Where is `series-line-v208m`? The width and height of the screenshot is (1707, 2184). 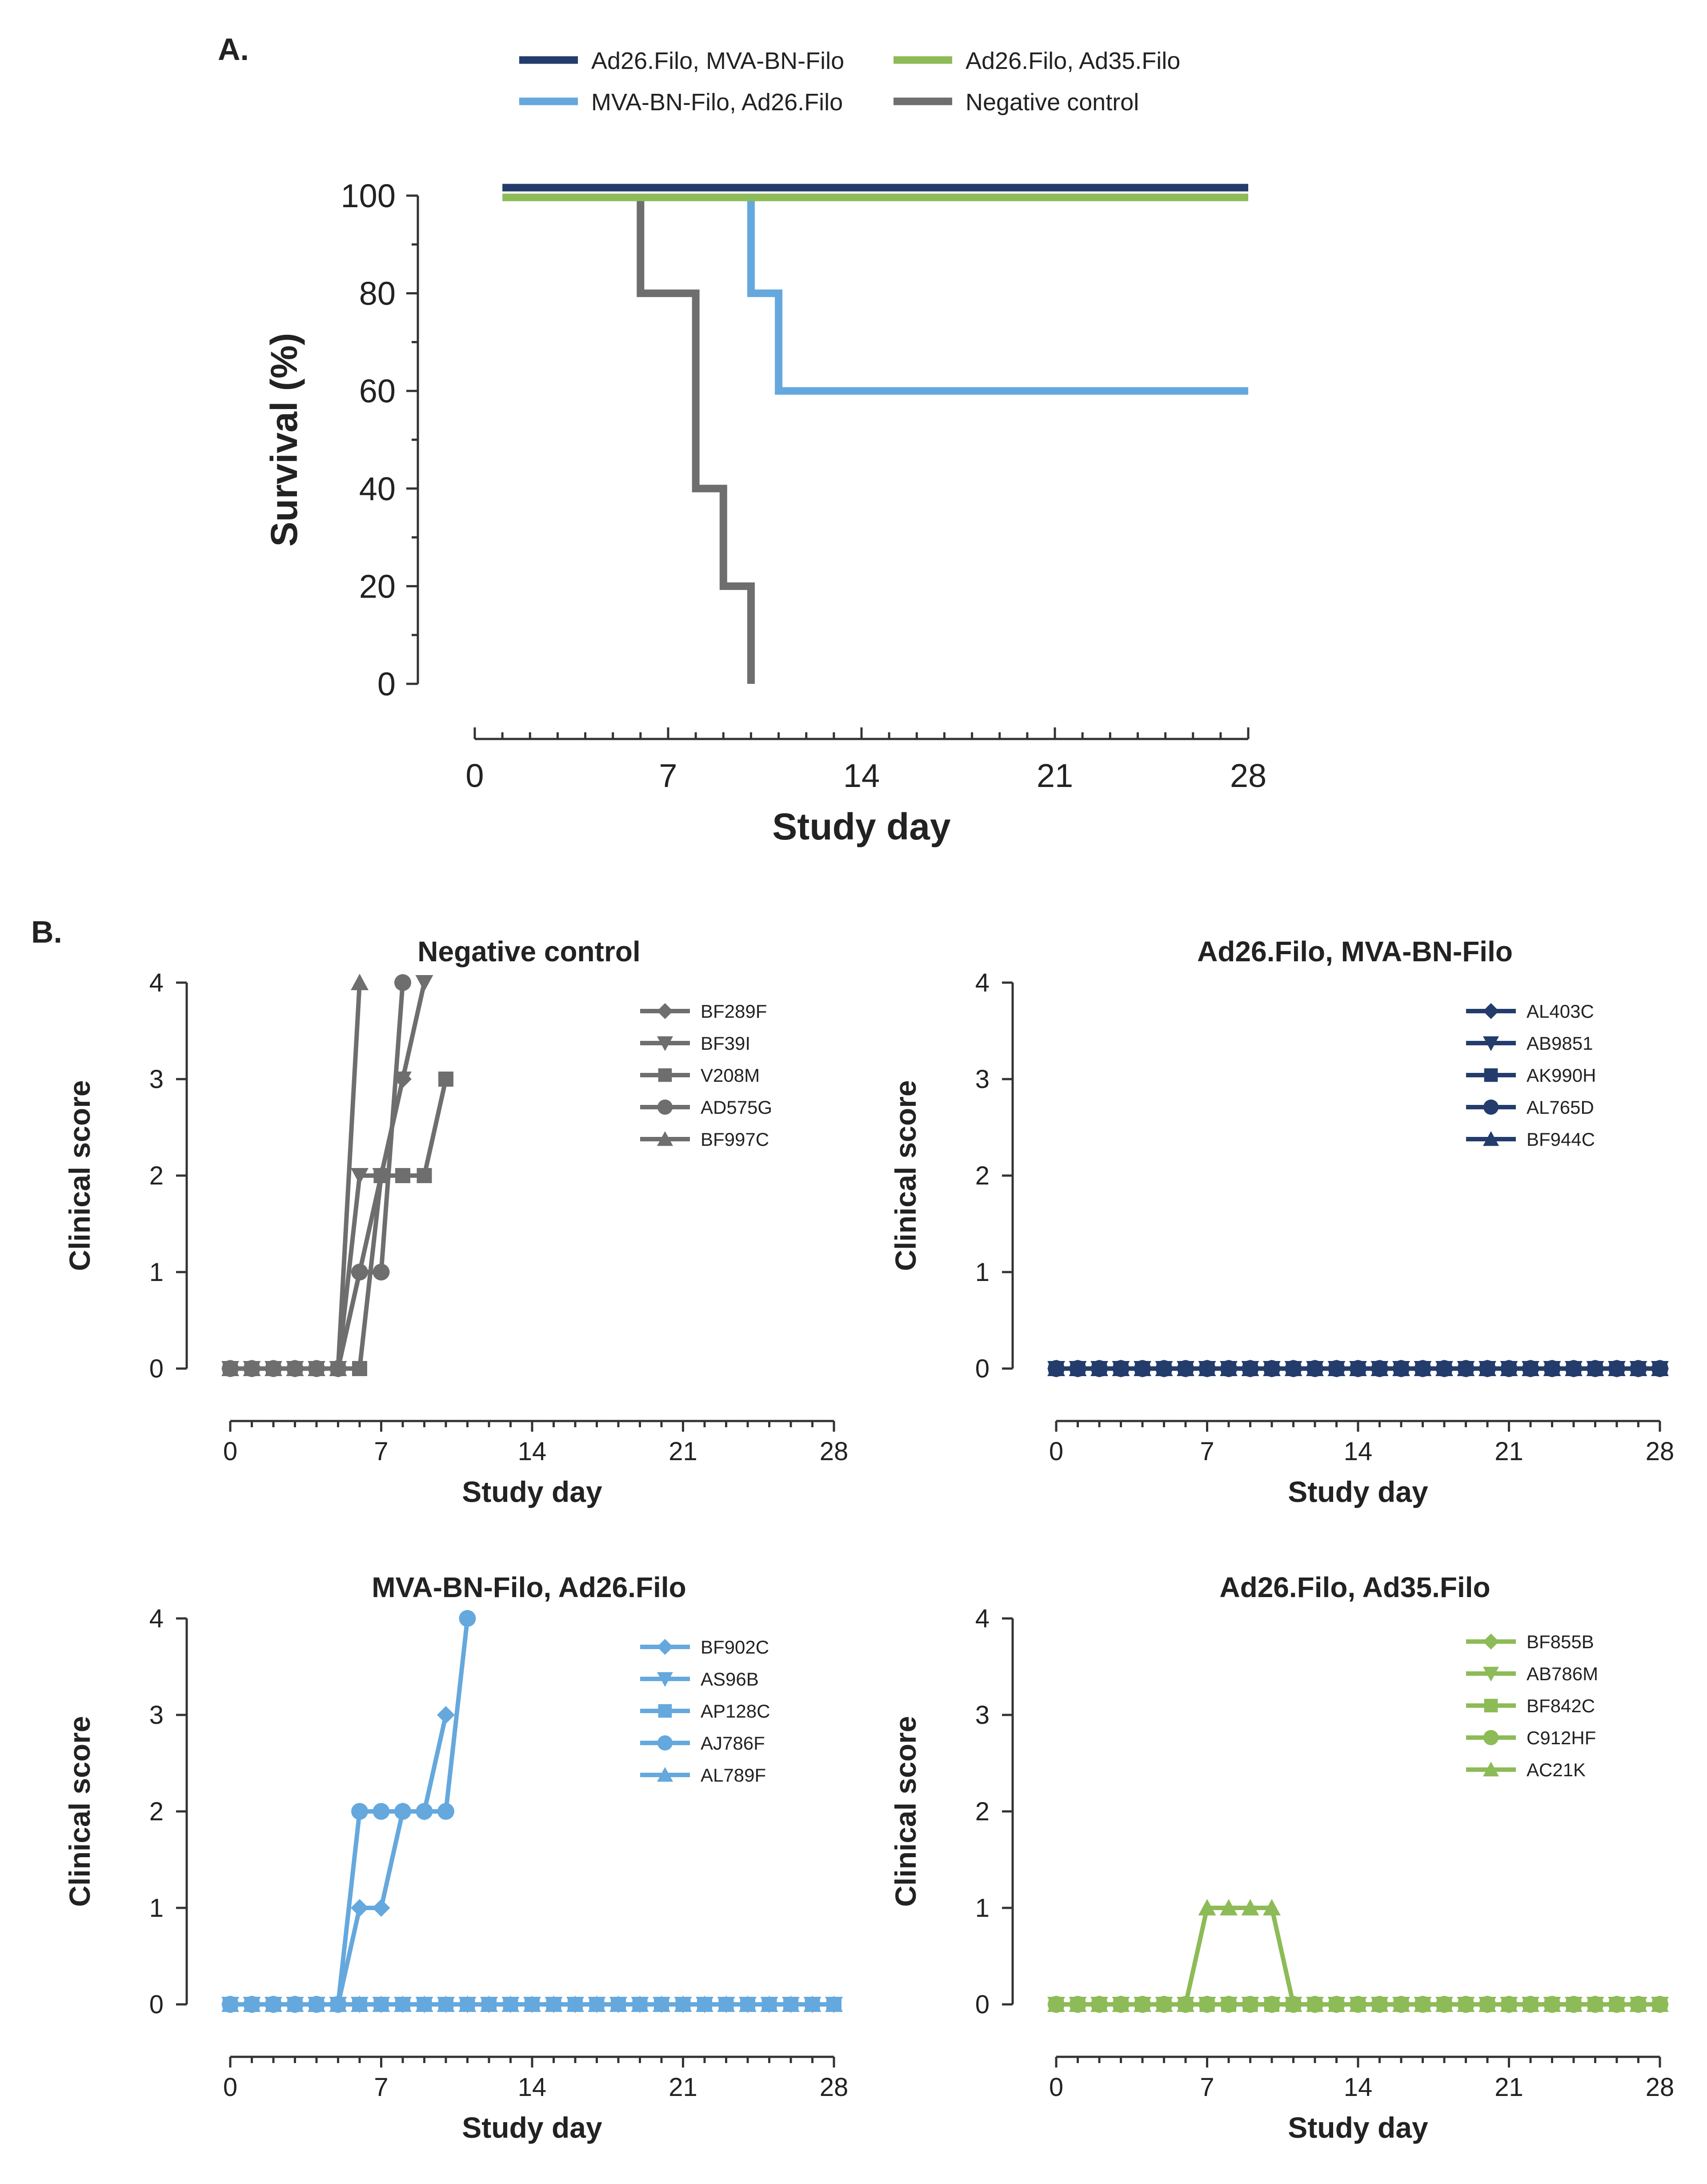 series-line-v208m is located at coordinates (339, 1224).